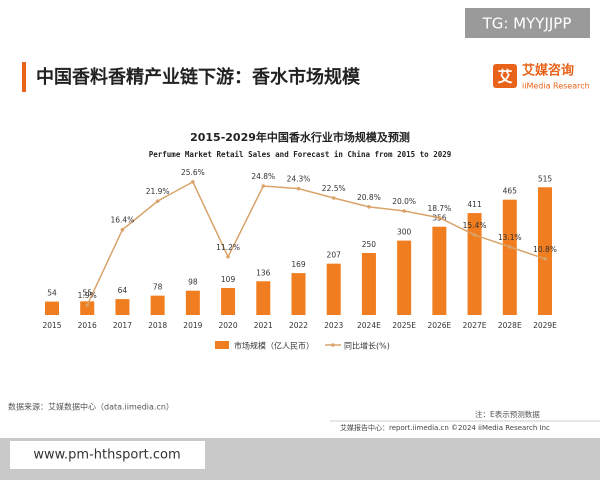 The height and width of the screenshot is (480, 600). Describe the element at coordinates (439, 325) in the screenshot. I see `x-tick-label: 2026E` at that location.